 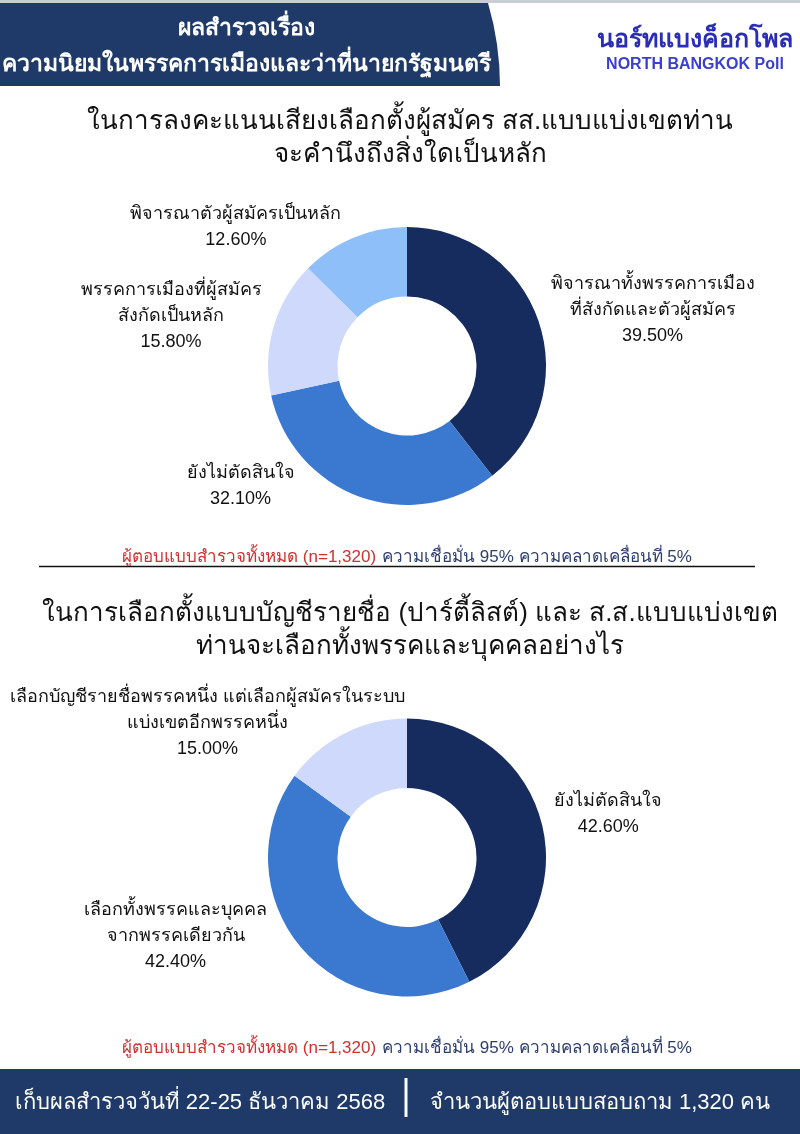 I want to click on data-label: 42.60%, so click(x=608, y=826).